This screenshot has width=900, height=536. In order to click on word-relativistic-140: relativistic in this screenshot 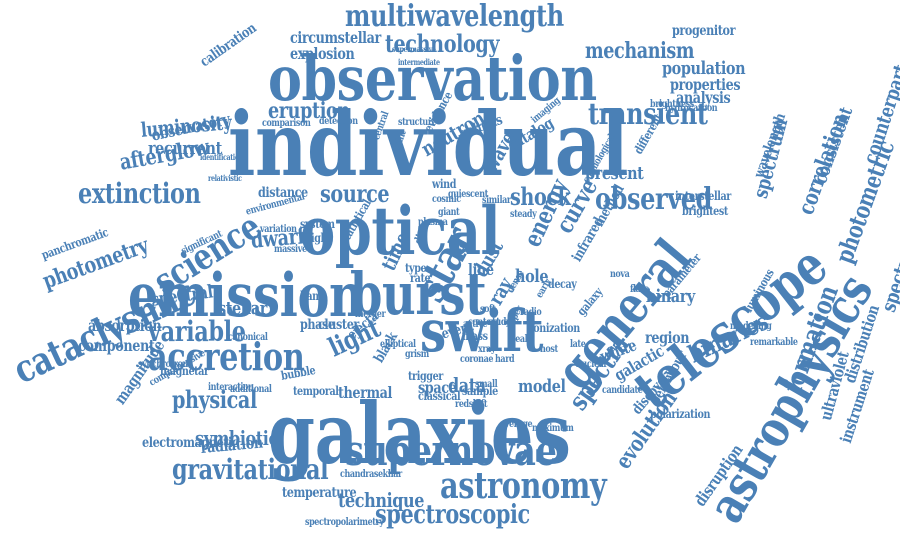, I will do `click(225, 178)`.